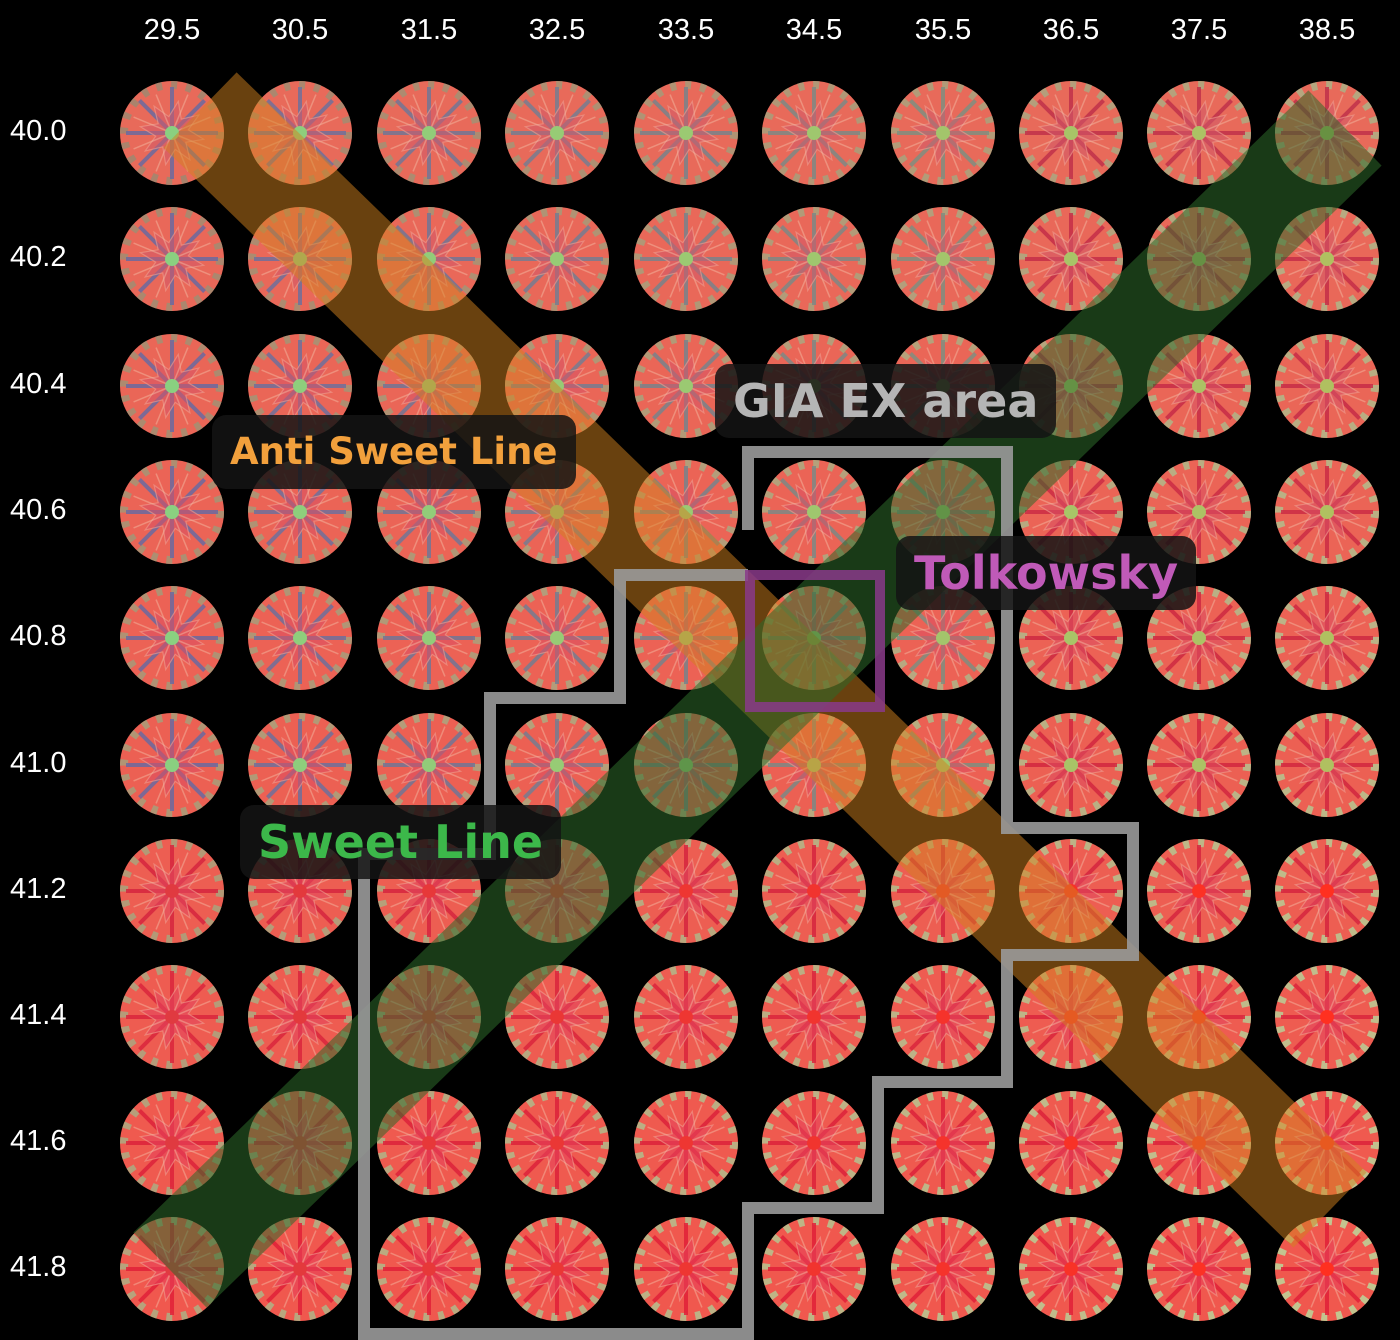  I want to click on crown-angle-label: 29.5, so click(172, 30).